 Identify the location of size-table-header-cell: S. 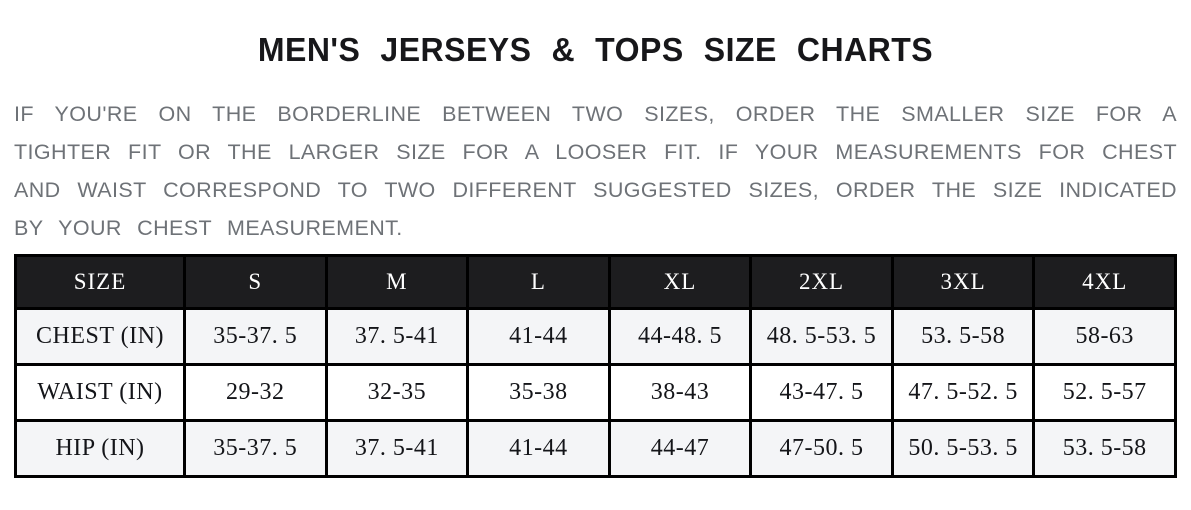
(255, 281).